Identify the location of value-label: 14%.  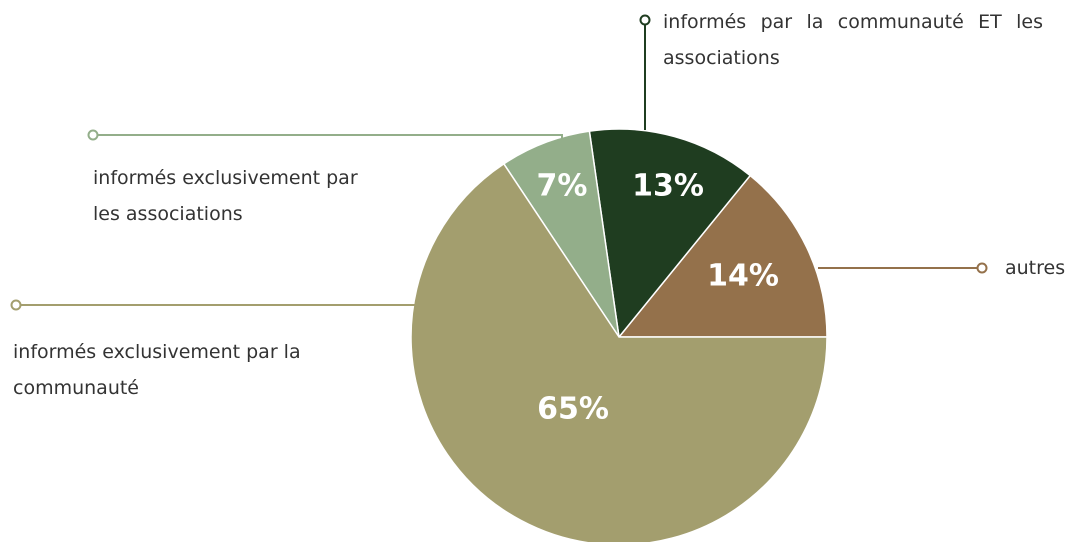
(743, 276).